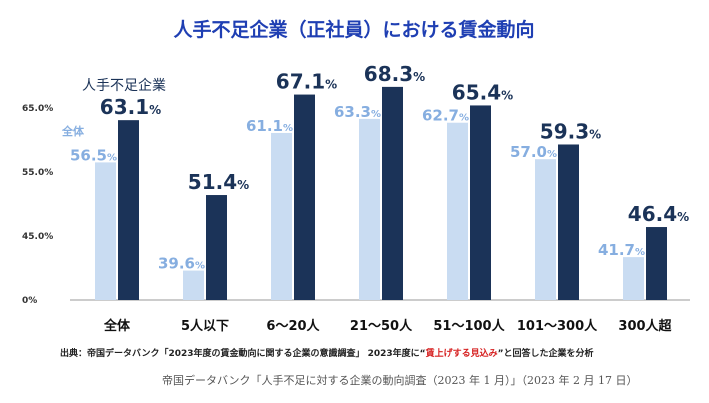 The image size is (709, 403). What do you see at coordinates (269, 126) in the screenshot?
I see `data-label-all-companies: 61.1%` at bounding box center [269, 126].